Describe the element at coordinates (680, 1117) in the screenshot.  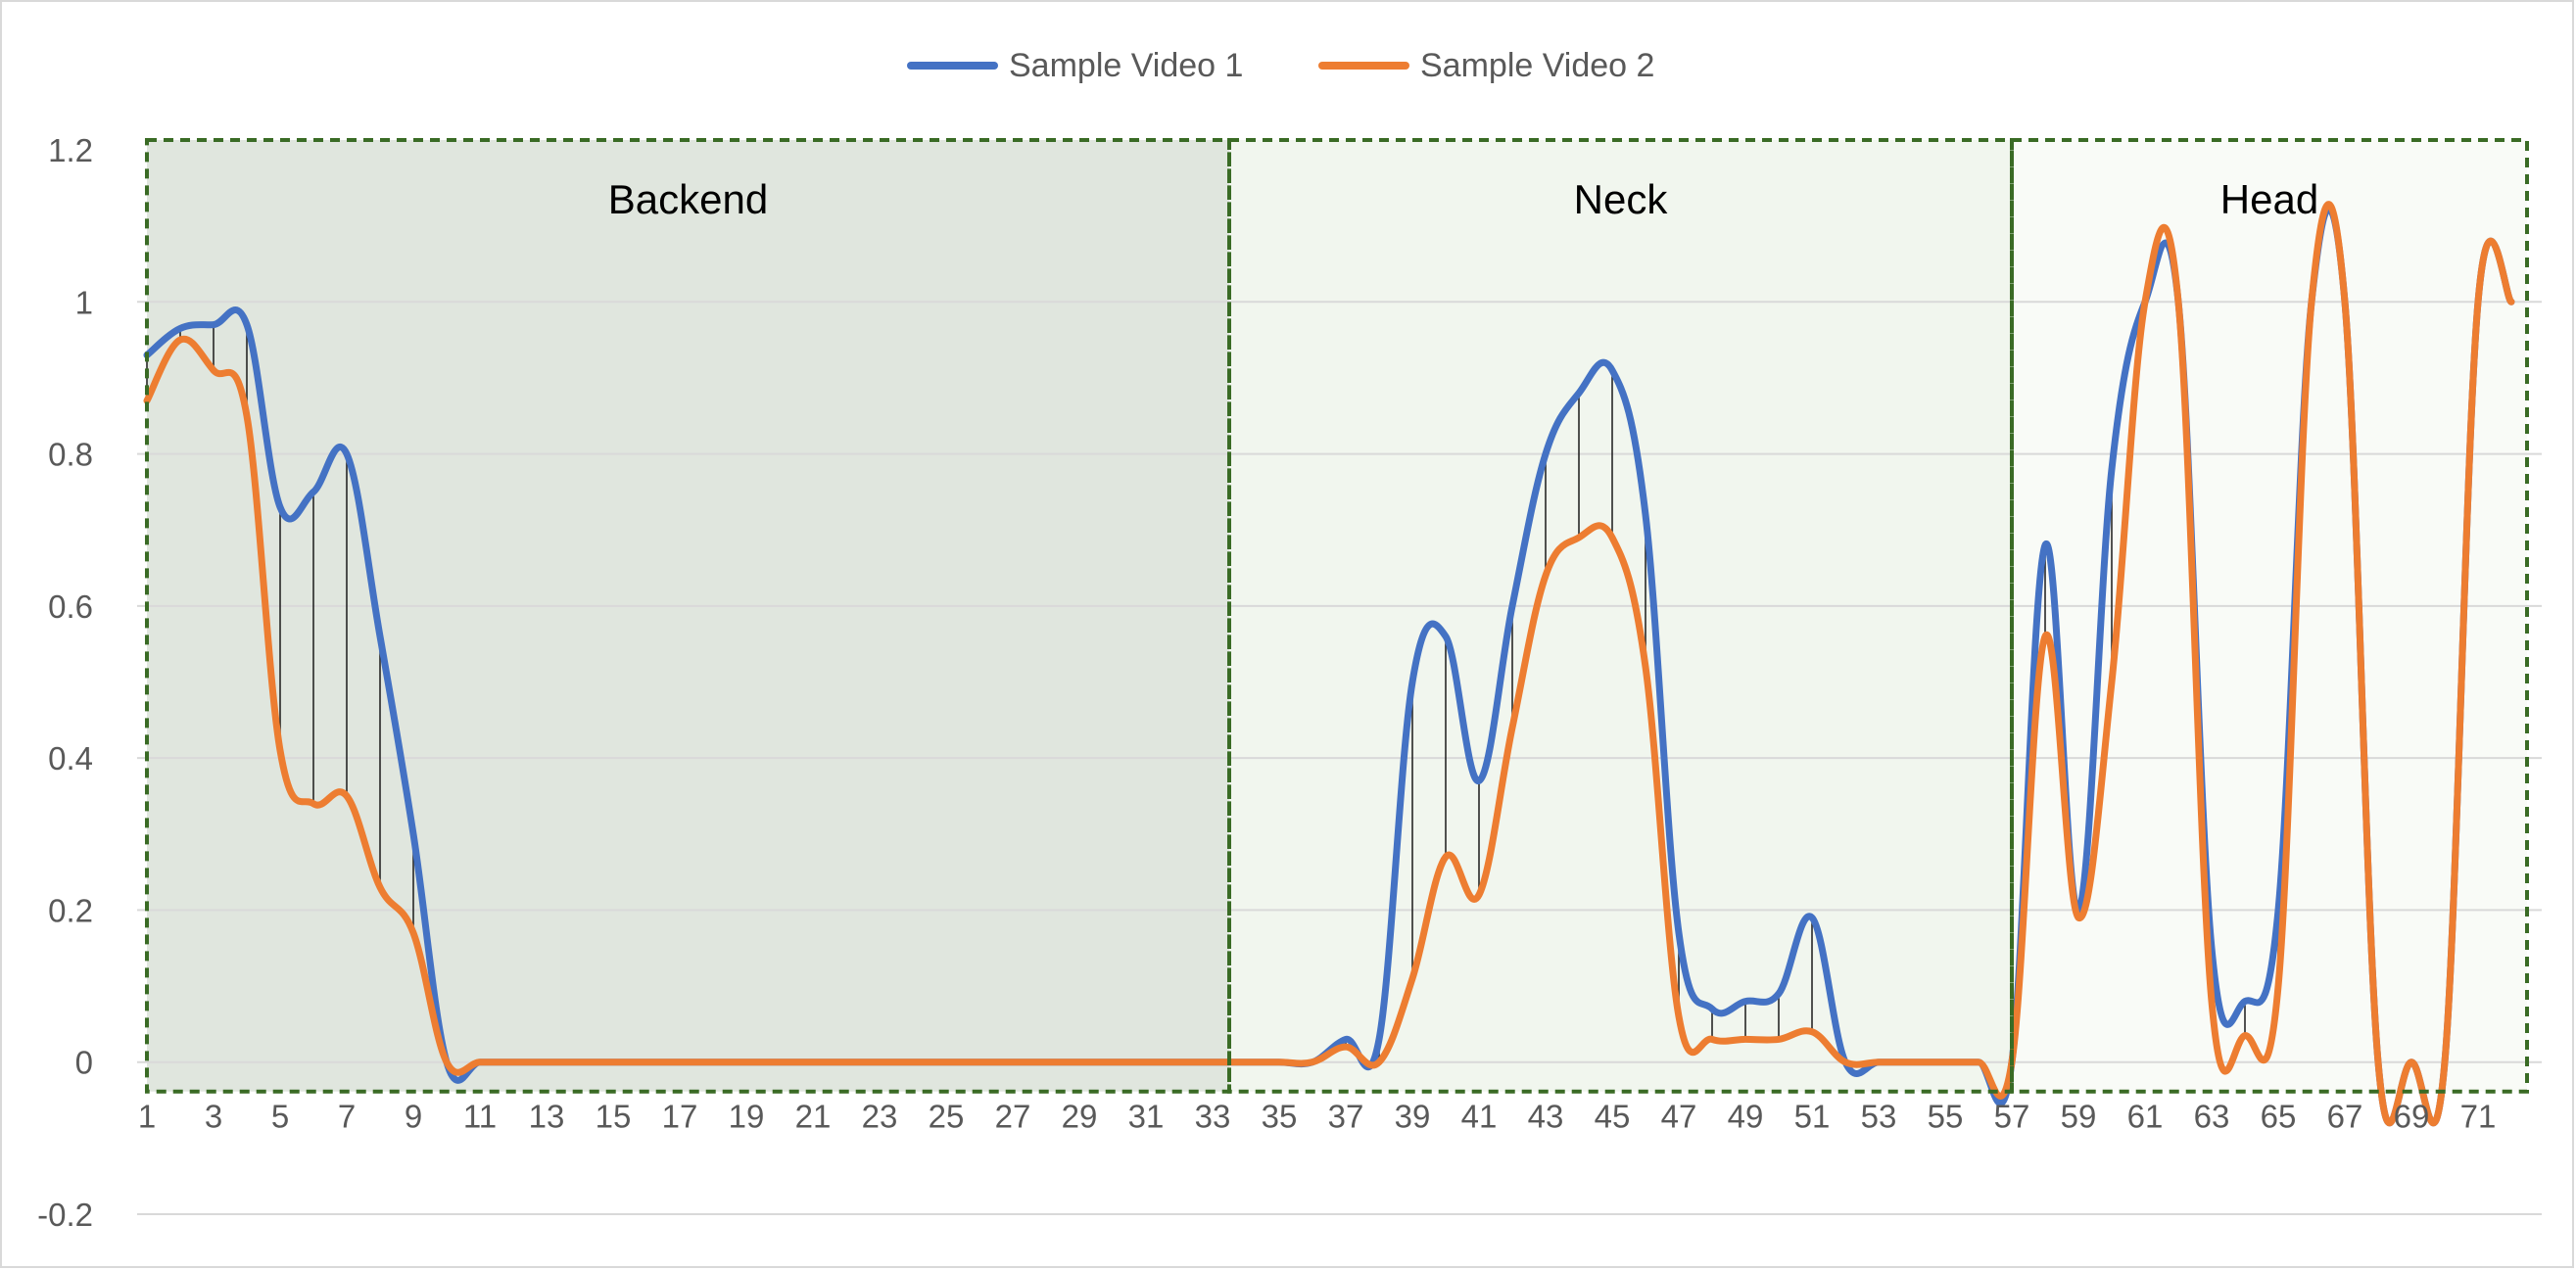
I see `x-tick-label: 17` at that location.